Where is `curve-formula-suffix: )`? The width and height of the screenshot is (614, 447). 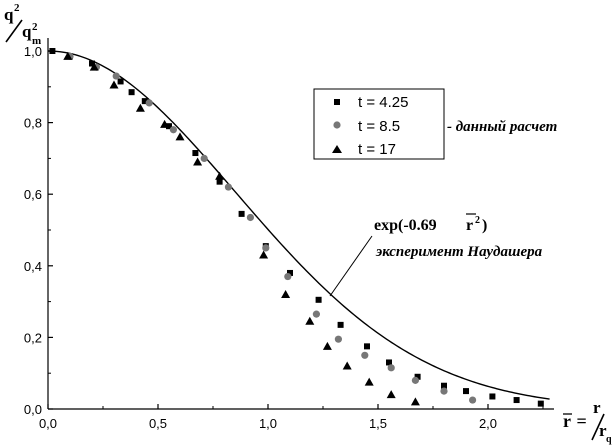
curve-formula-suffix: ) is located at coordinates (484, 225).